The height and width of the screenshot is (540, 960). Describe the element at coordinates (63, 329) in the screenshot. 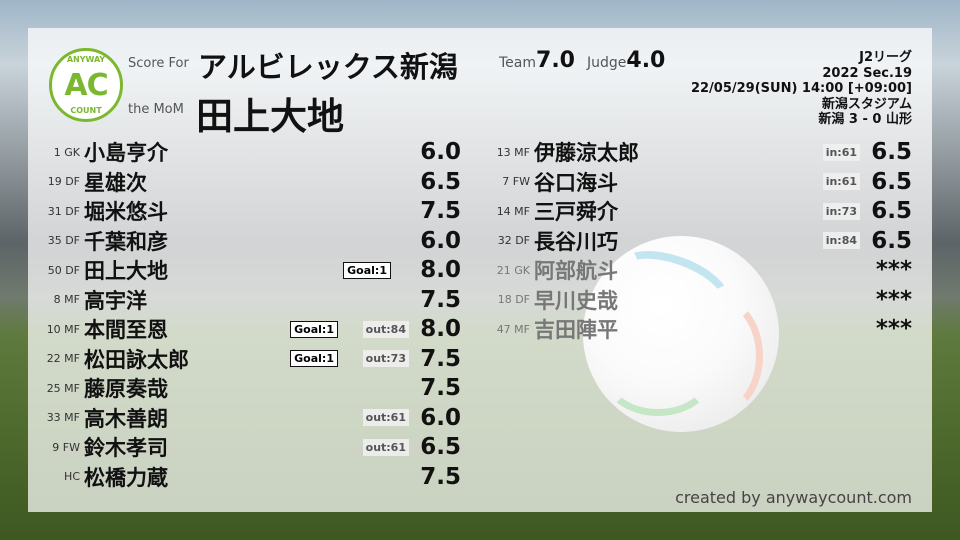

I see `player-number-position: 10 MF` at that location.